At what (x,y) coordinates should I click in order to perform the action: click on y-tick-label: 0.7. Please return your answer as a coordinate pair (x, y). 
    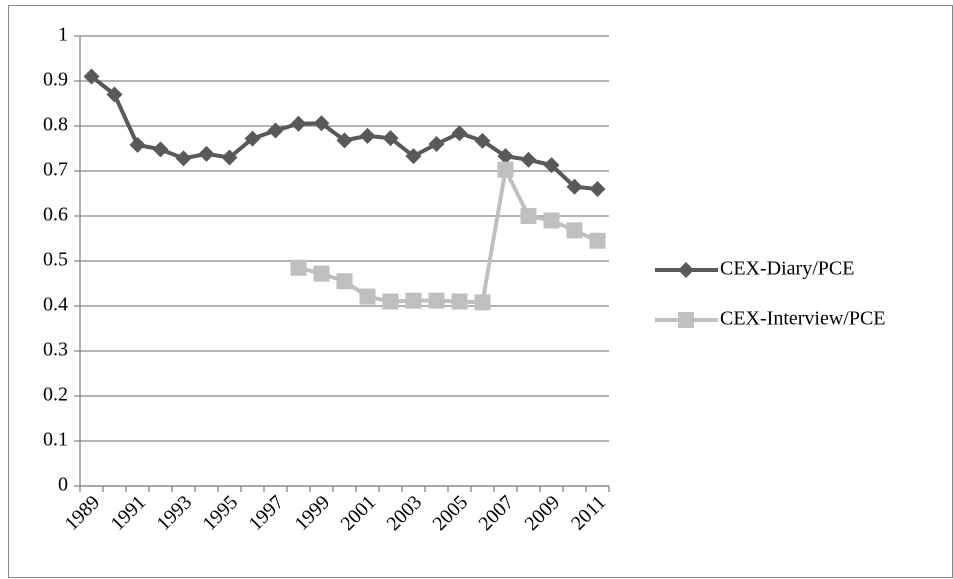
    Looking at the image, I should click on (55, 170).